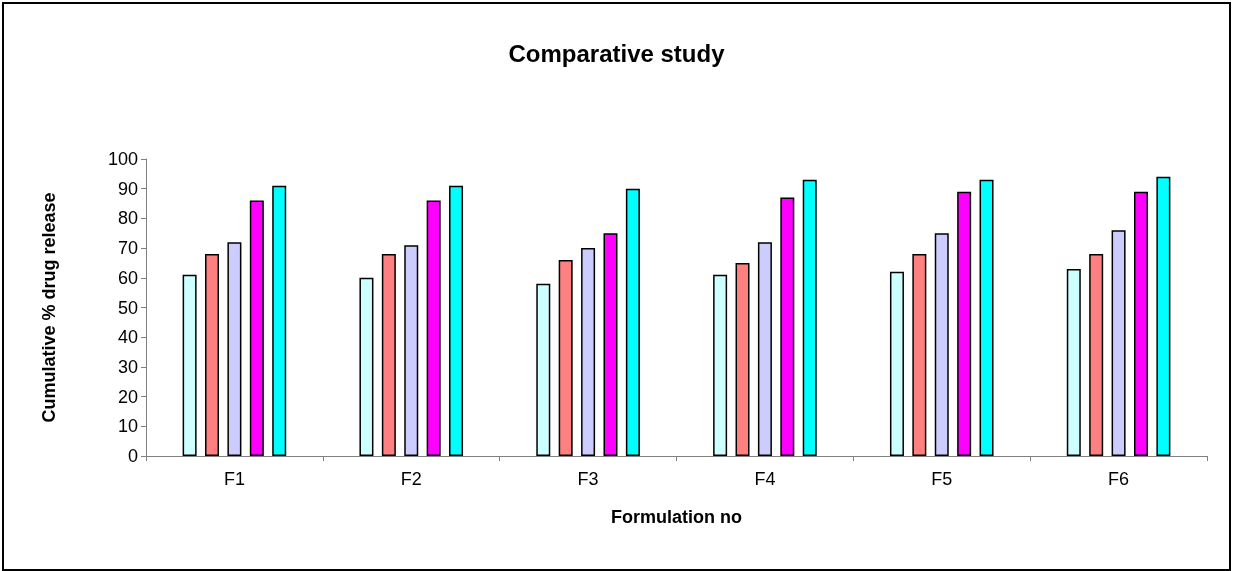 The width and height of the screenshot is (1233, 571). I want to click on y-tick-label: 0, so click(132, 456).